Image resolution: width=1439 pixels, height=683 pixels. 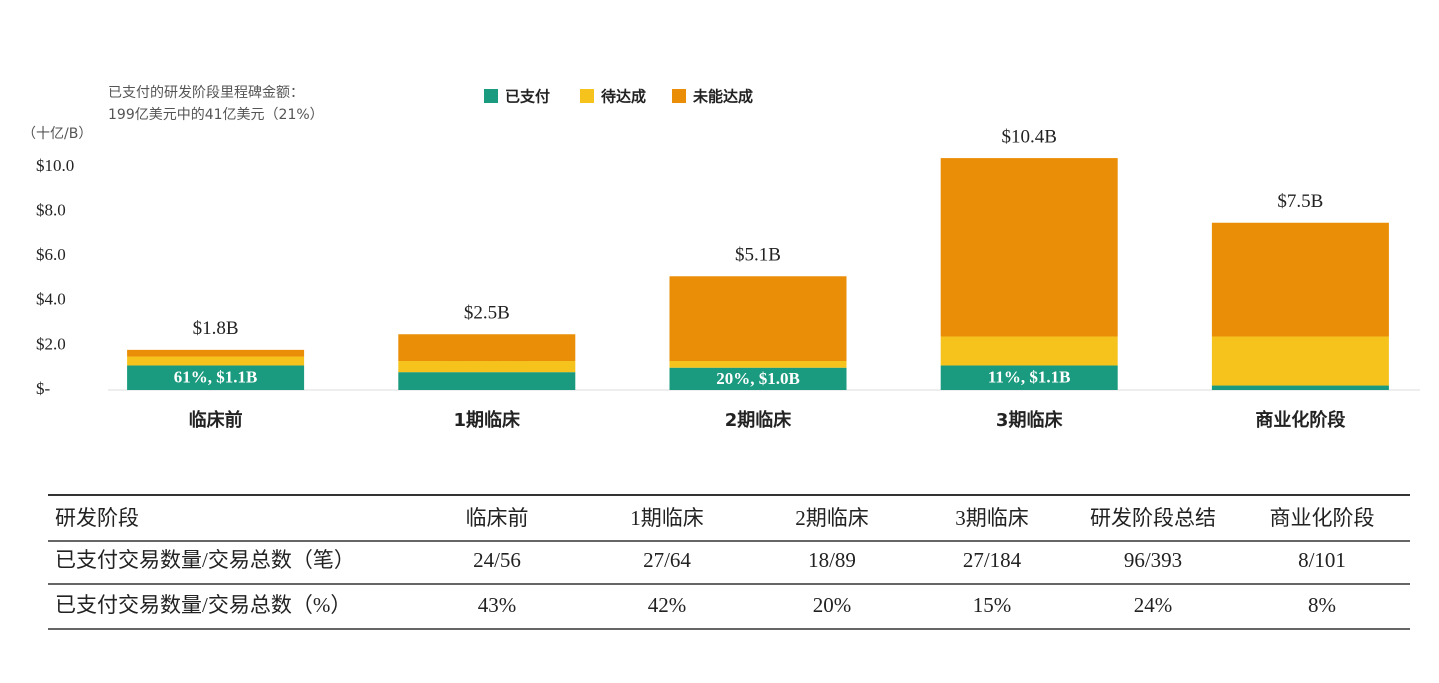 I want to click on data-label: 20%, $1.0B, so click(x=758, y=378).